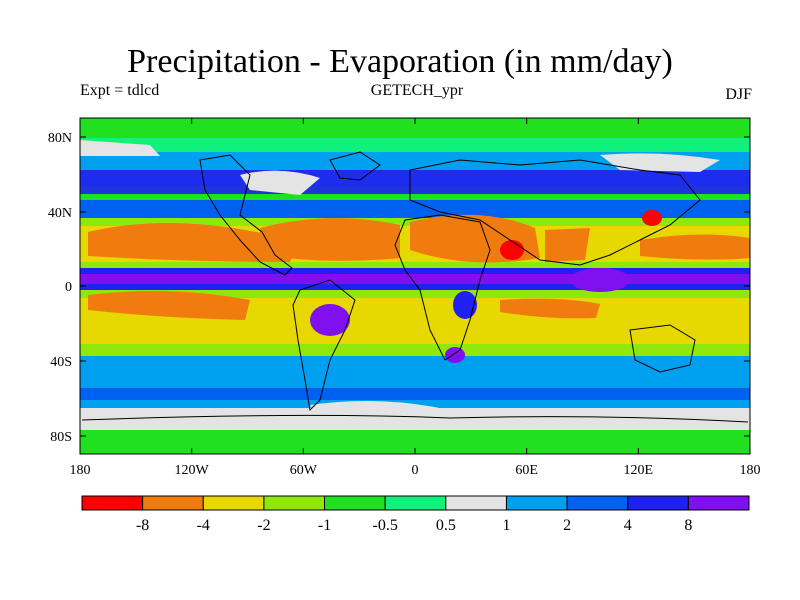 The width and height of the screenshot is (800, 600). I want to click on colorbar-label: -4, so click(203, 525).